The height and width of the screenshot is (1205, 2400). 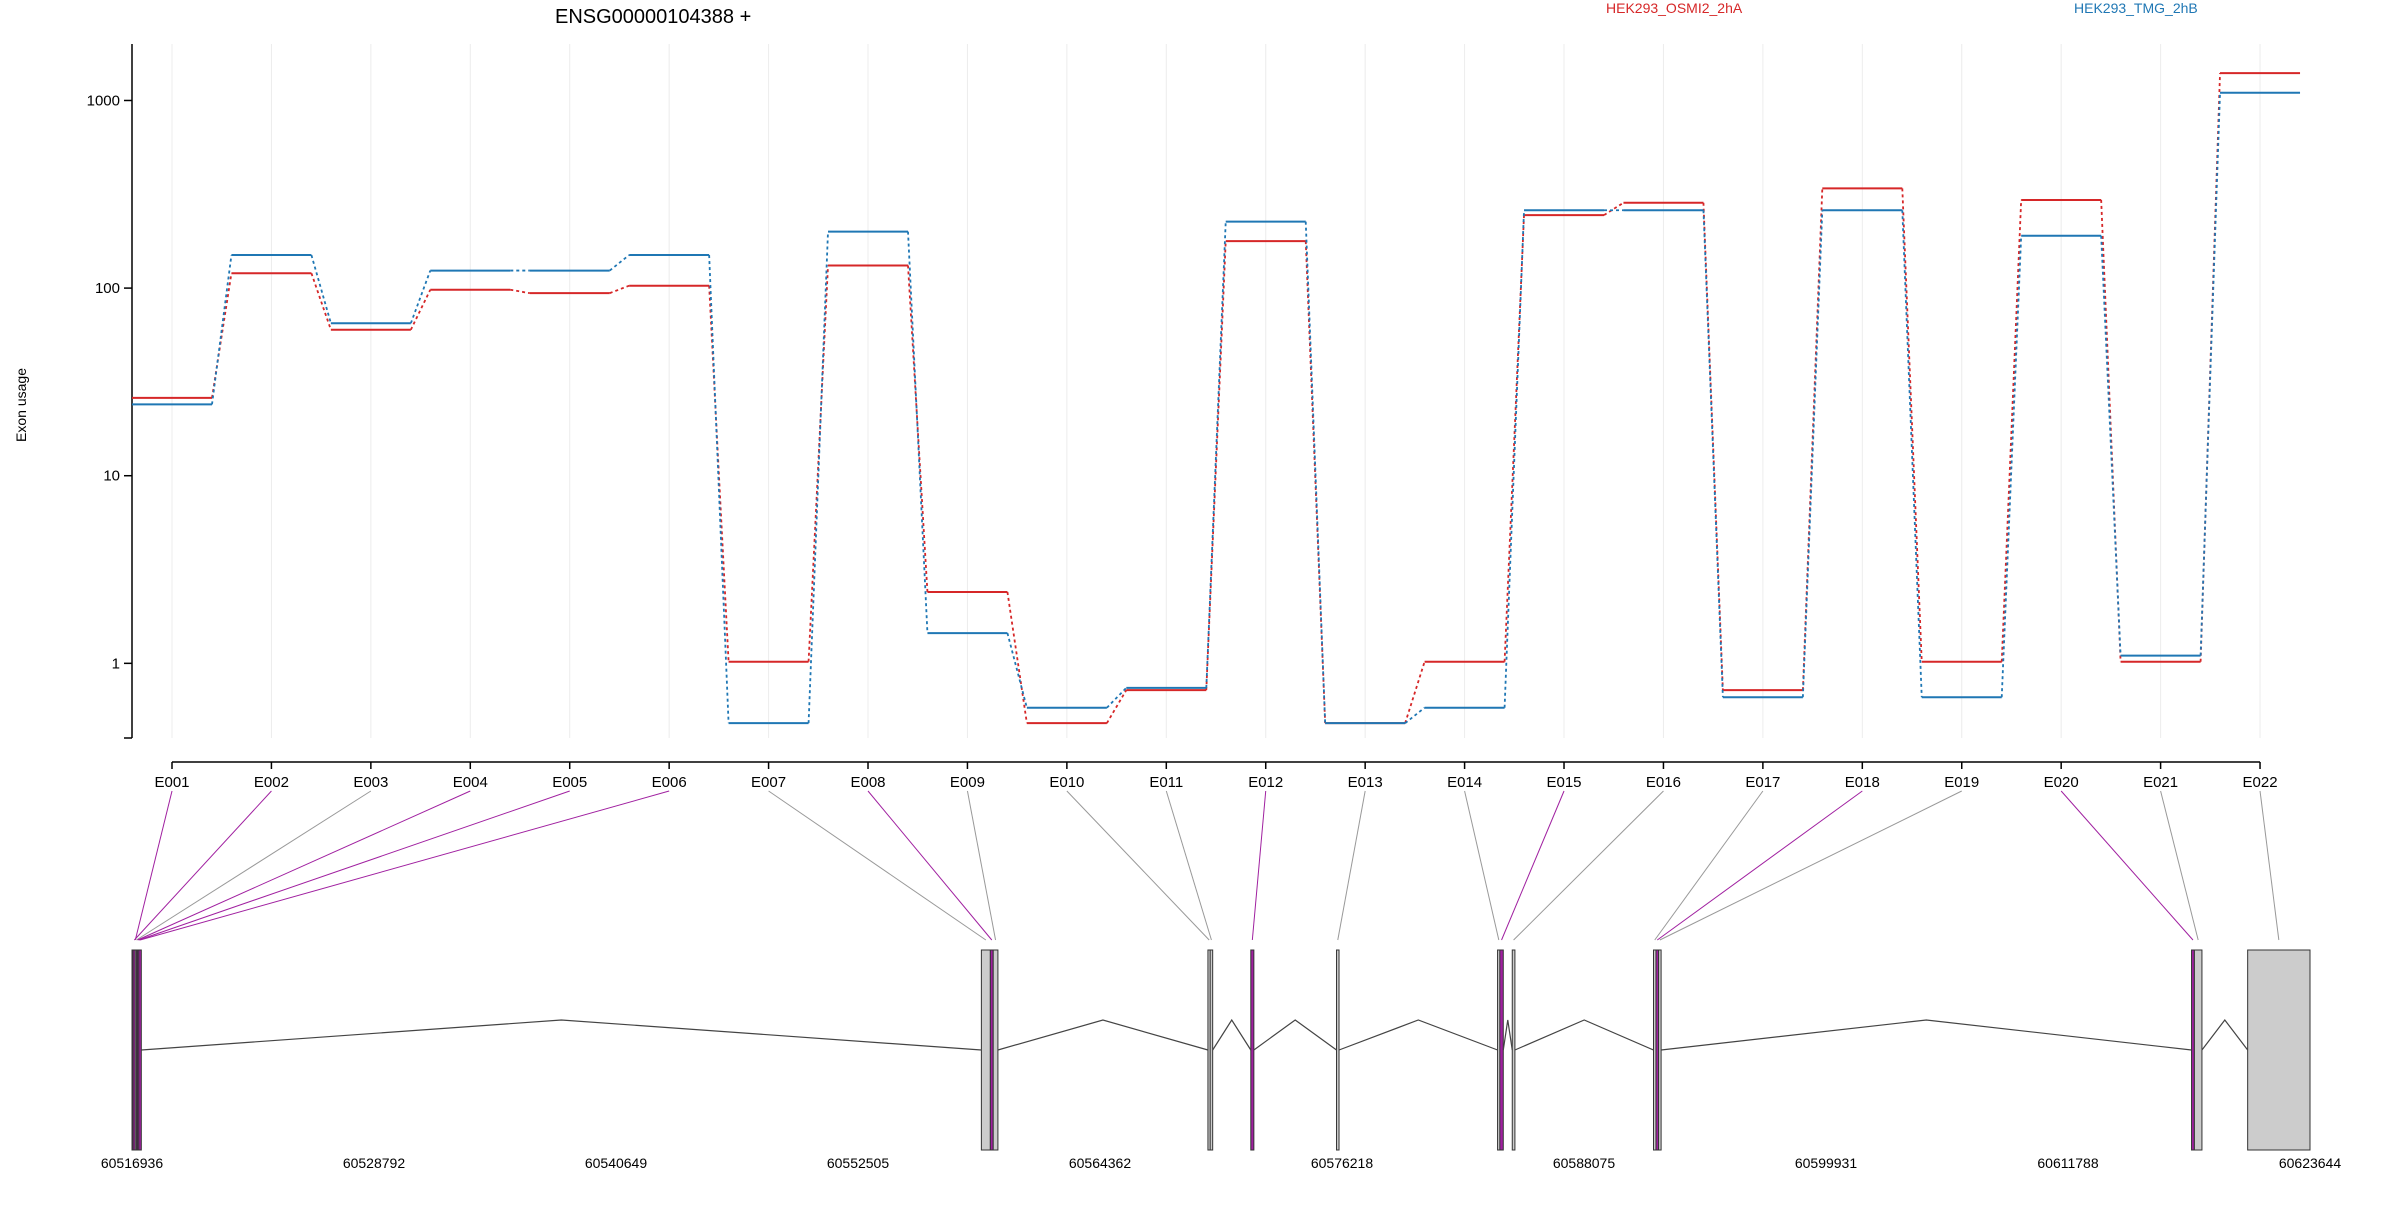 What do you see at coordinates (1259, 865) in the screenshot?
I see `connector-e012` at bounding box center [1259, 865].